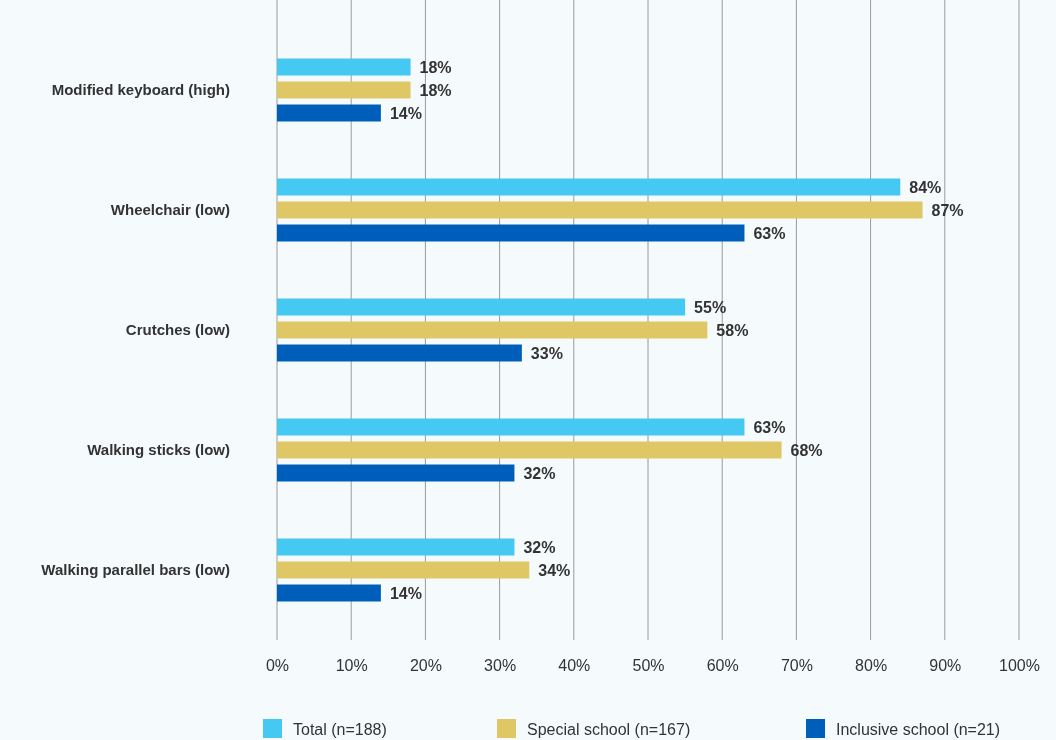 Image resolution: width=1056 pixels, height=740 pixels. What do you see at coordinates (277, 666) in the screenshot?
I see `x-tick-label: 0%` at bounding box center [277, 666].